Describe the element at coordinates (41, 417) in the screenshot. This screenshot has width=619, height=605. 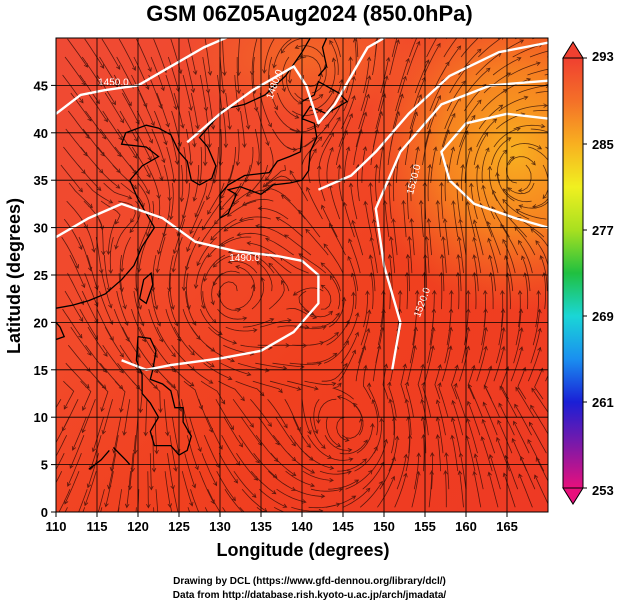
I see `y-tick-label: 10` at that location.